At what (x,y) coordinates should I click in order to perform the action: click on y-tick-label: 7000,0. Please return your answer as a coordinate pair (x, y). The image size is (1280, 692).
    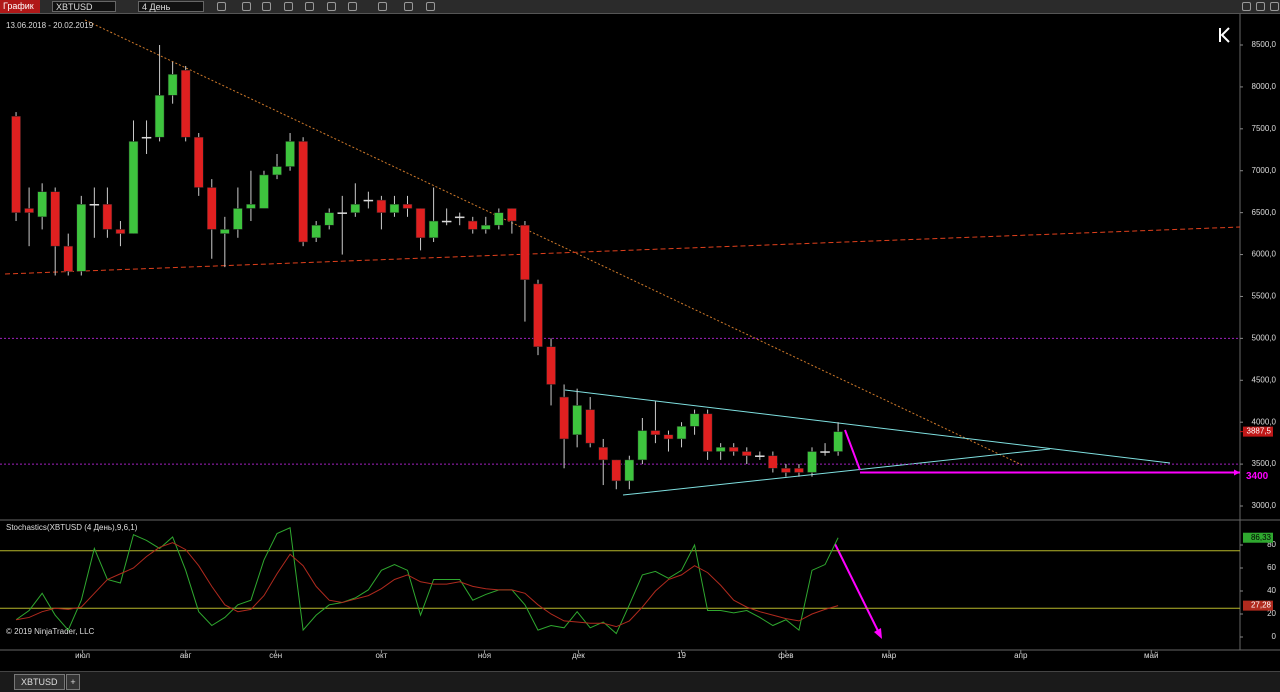
    Looking at the image, I should click on (1264, 170).